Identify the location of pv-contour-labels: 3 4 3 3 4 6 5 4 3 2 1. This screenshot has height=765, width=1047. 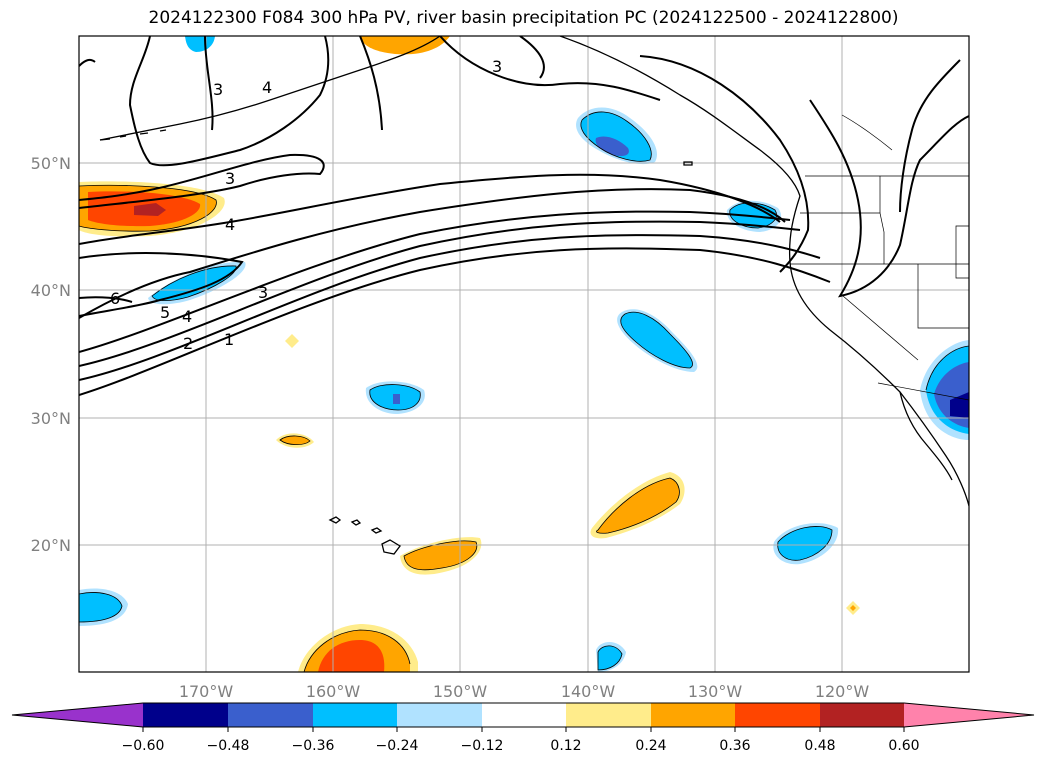
(306, 205).